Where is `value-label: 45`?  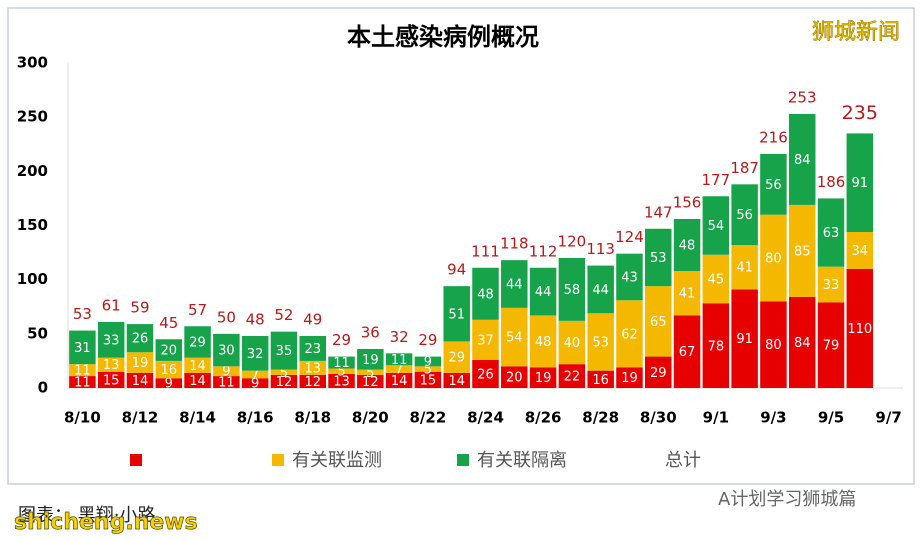 value-label: 45 is located at coordinates (716, 280).